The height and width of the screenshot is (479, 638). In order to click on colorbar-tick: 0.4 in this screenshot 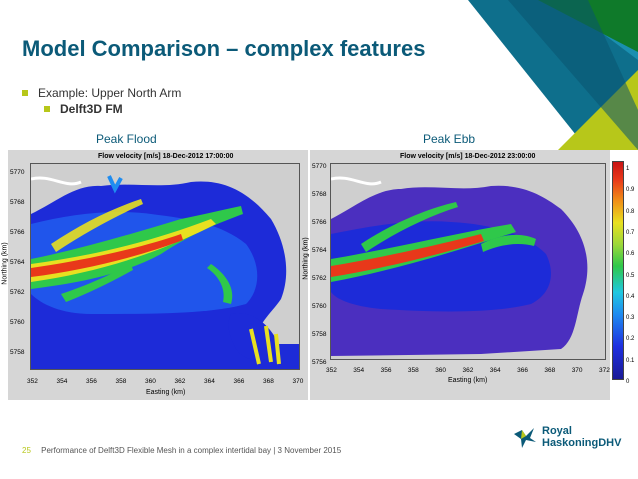, I will do `click(630, 296)`.